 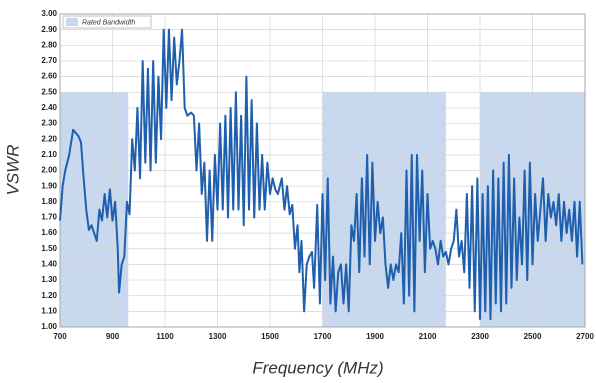 I want to click on x-tick-label: 1300, so click(x=218, y=336).